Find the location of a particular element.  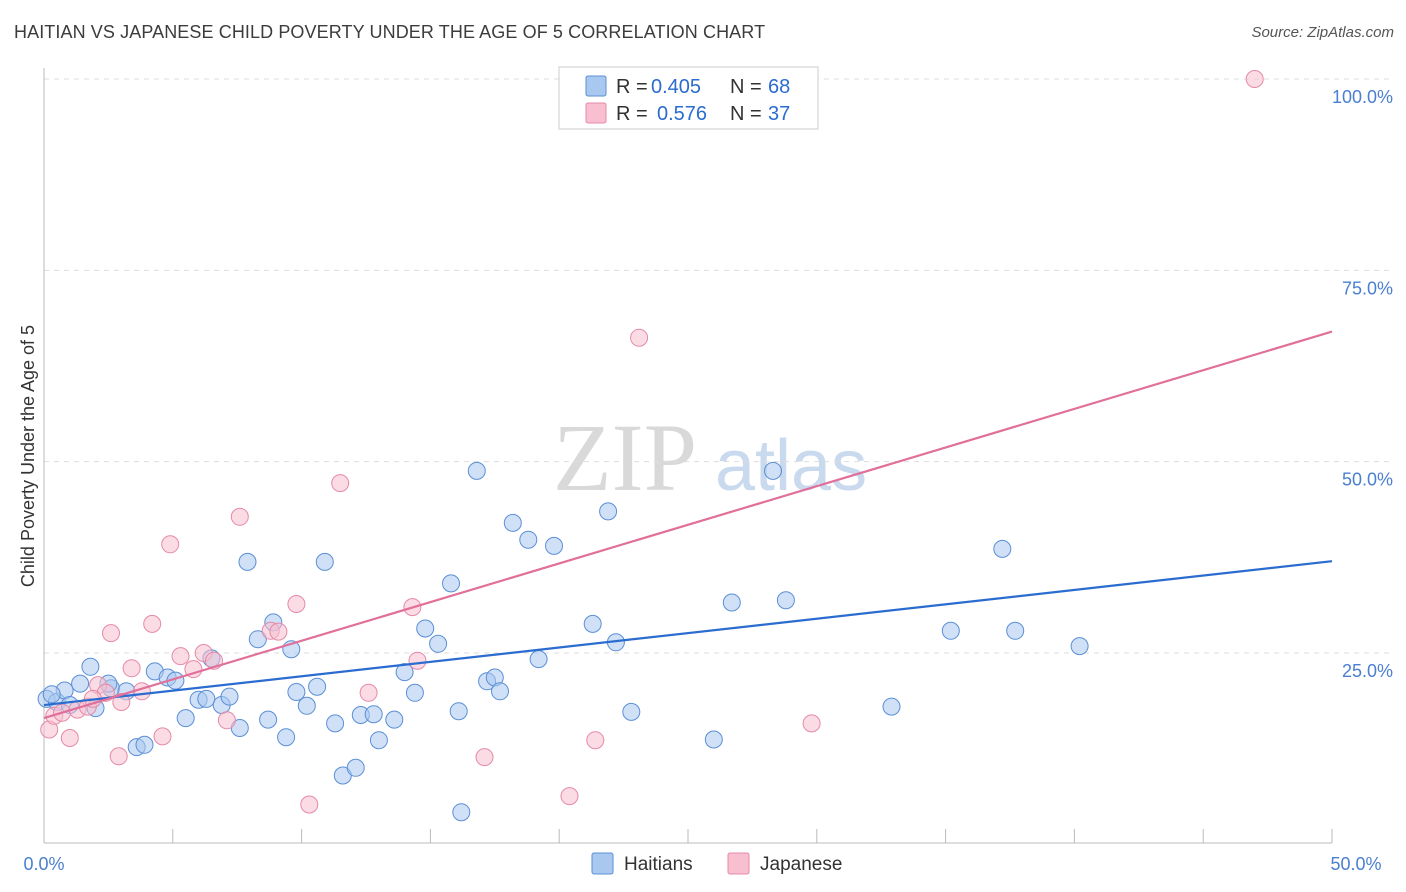

legend-swatch-japanese is located at coordinates (596, 113).